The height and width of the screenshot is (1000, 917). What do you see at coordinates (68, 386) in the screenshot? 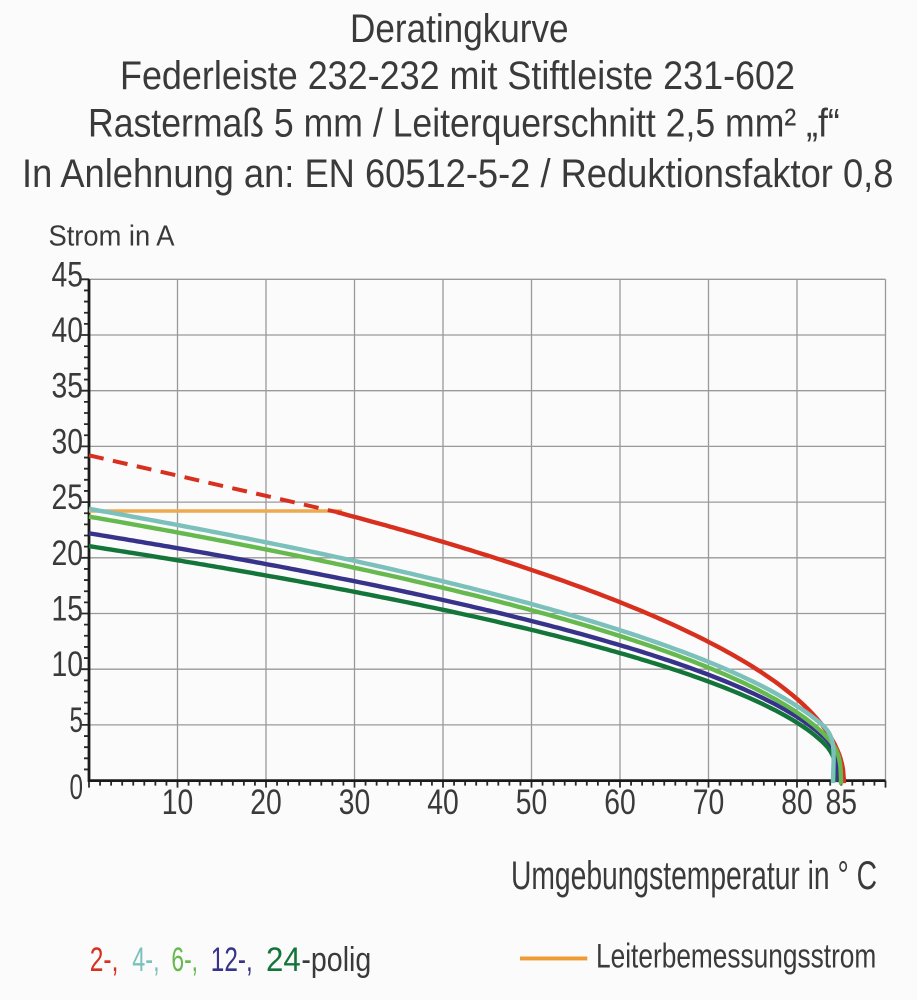
I see `svg-text: 35` at bounding box center [68, 386].